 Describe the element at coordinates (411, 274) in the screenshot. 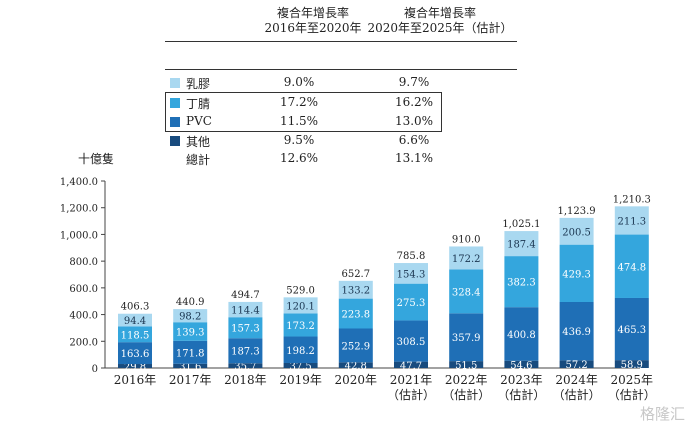

I see `data-label: 154.3` at that location.